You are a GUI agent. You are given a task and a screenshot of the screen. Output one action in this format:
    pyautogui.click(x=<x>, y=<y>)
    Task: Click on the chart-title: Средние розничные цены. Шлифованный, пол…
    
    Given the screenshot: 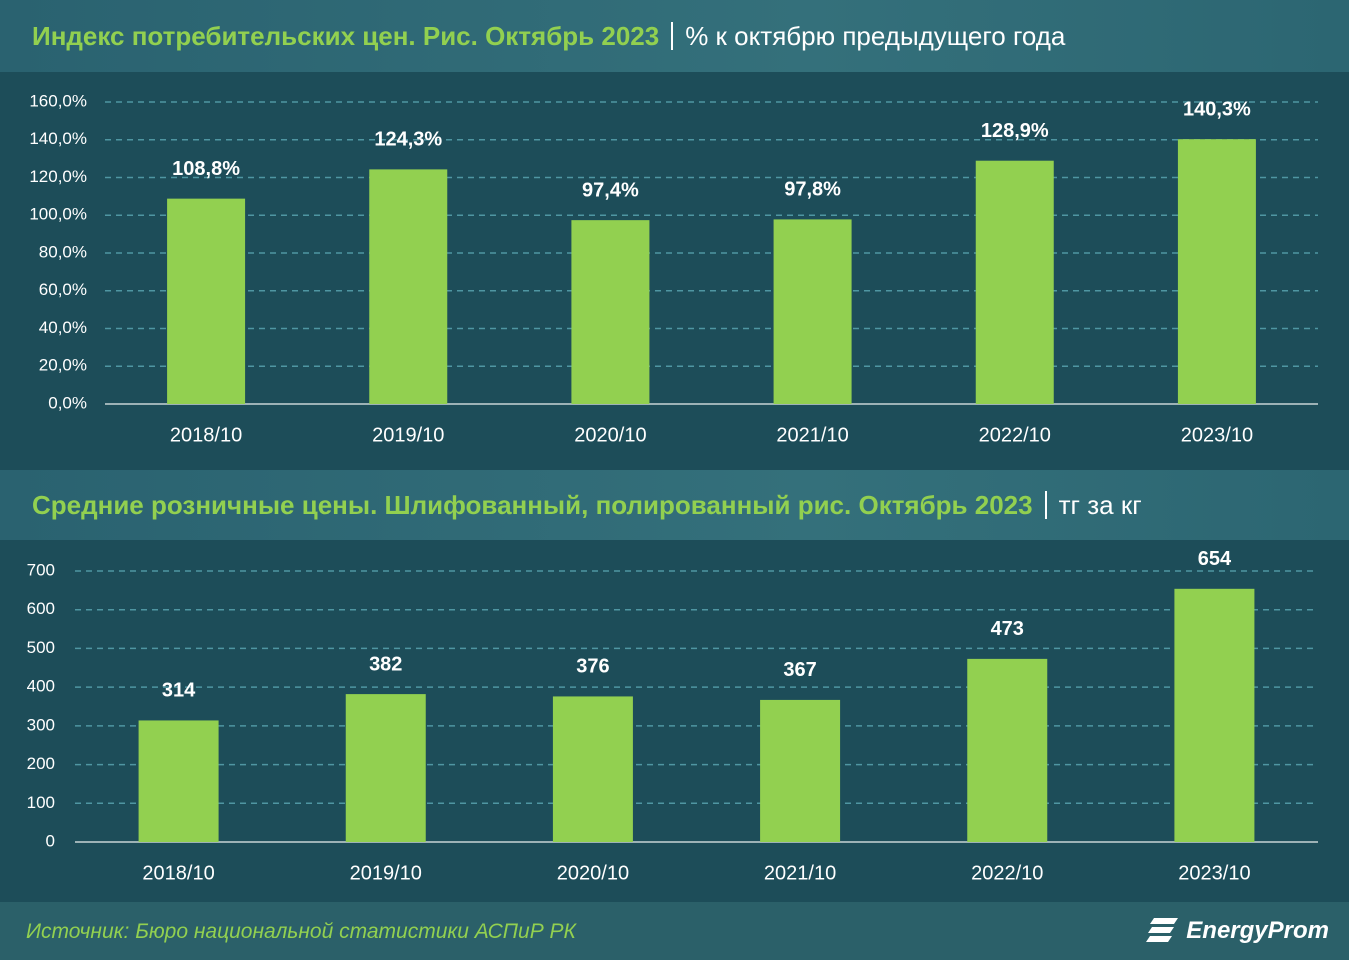 What is the action you would take?
    pyautogui.click(x=532, y=504)
    